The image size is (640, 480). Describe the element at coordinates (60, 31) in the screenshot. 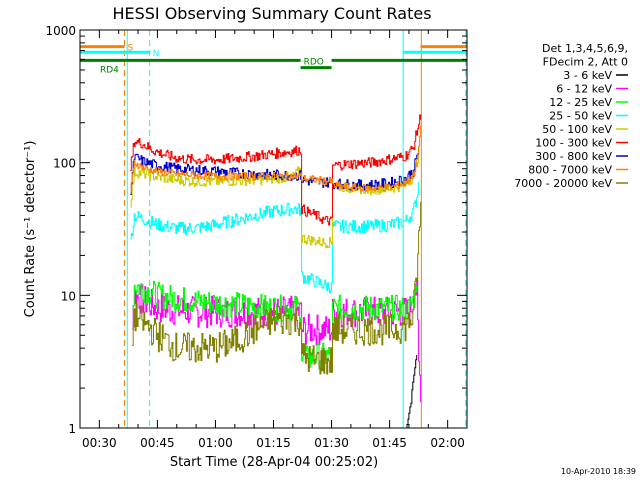

I see `y-tick-label-3: 1000` at that location.